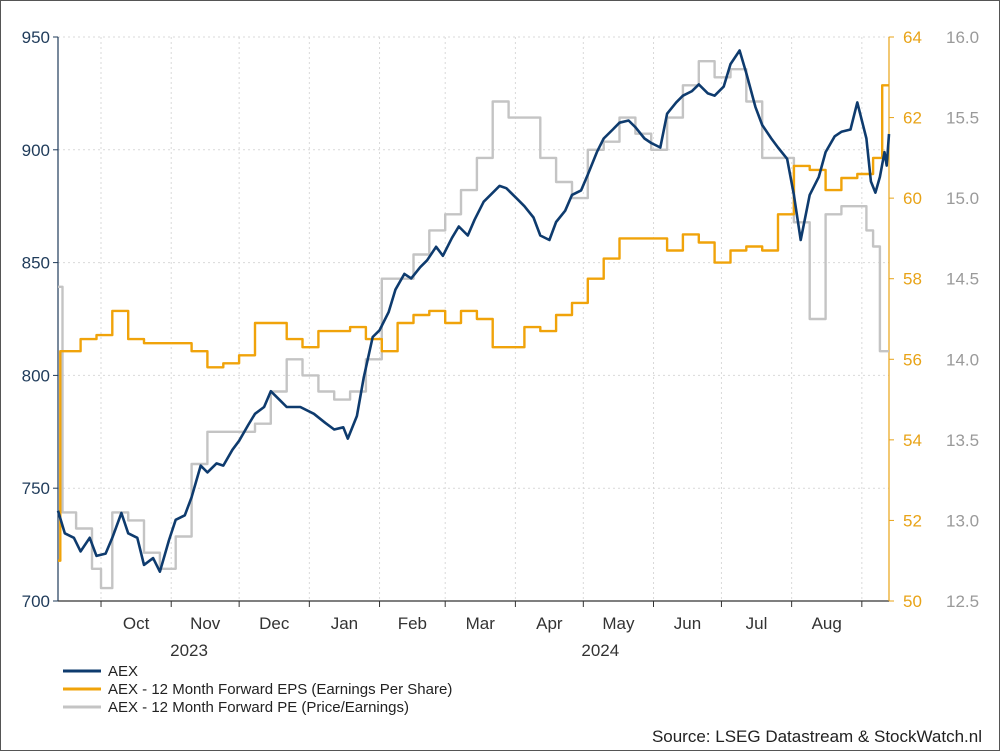  What do you see at coordinates (36, 263) in the screenshot?
I see `left-tick-label: 850` at bounding box center [36, 263].